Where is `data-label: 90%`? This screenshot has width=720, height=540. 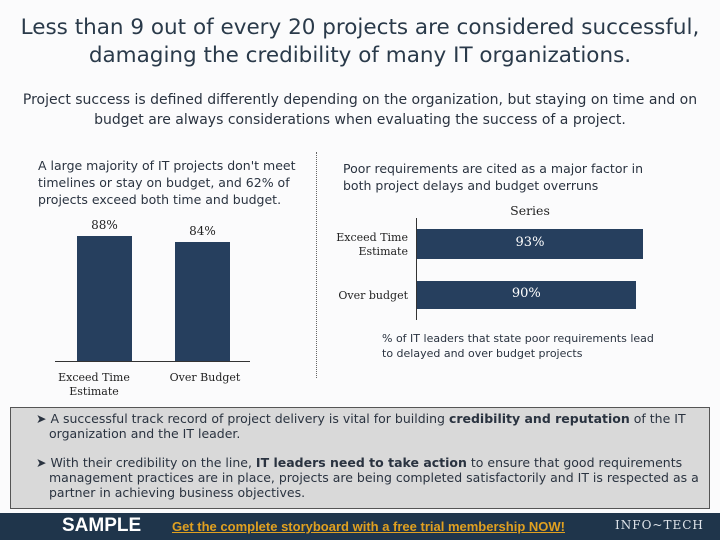 data-label: 90% is located at coordinates (526, 293).